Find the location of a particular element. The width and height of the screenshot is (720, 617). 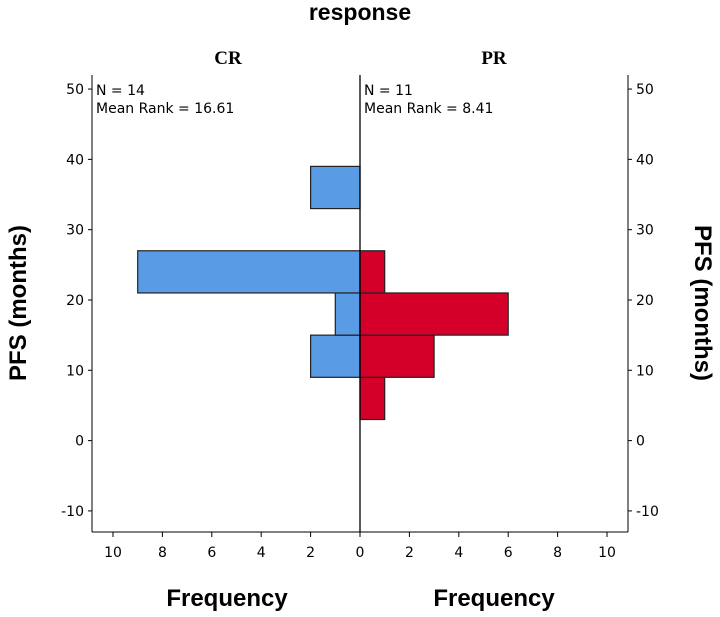

x-tick-label-right: 8 is located at coordinates (557, 553).